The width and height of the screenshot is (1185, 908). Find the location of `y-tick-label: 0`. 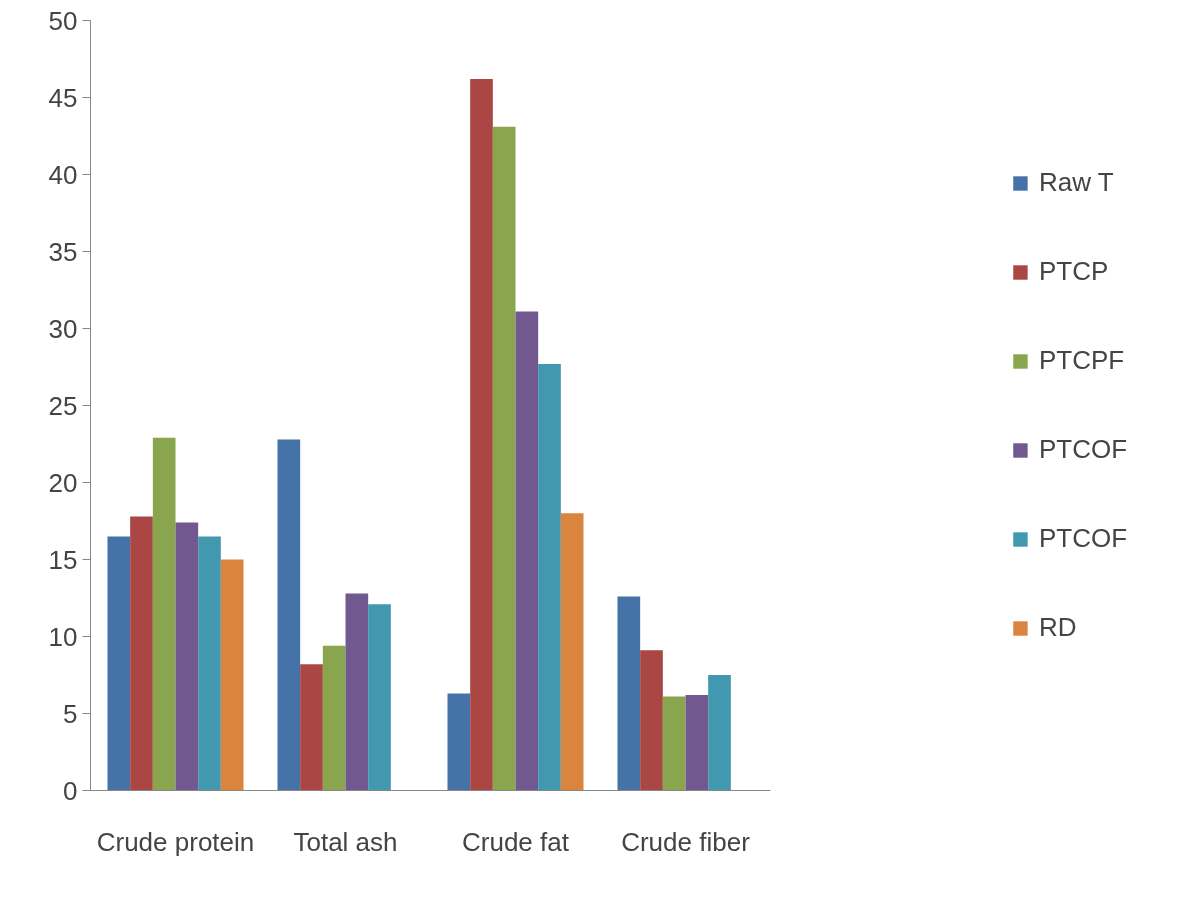

y-tick-label: 0 is located at coordinates (70, 790).